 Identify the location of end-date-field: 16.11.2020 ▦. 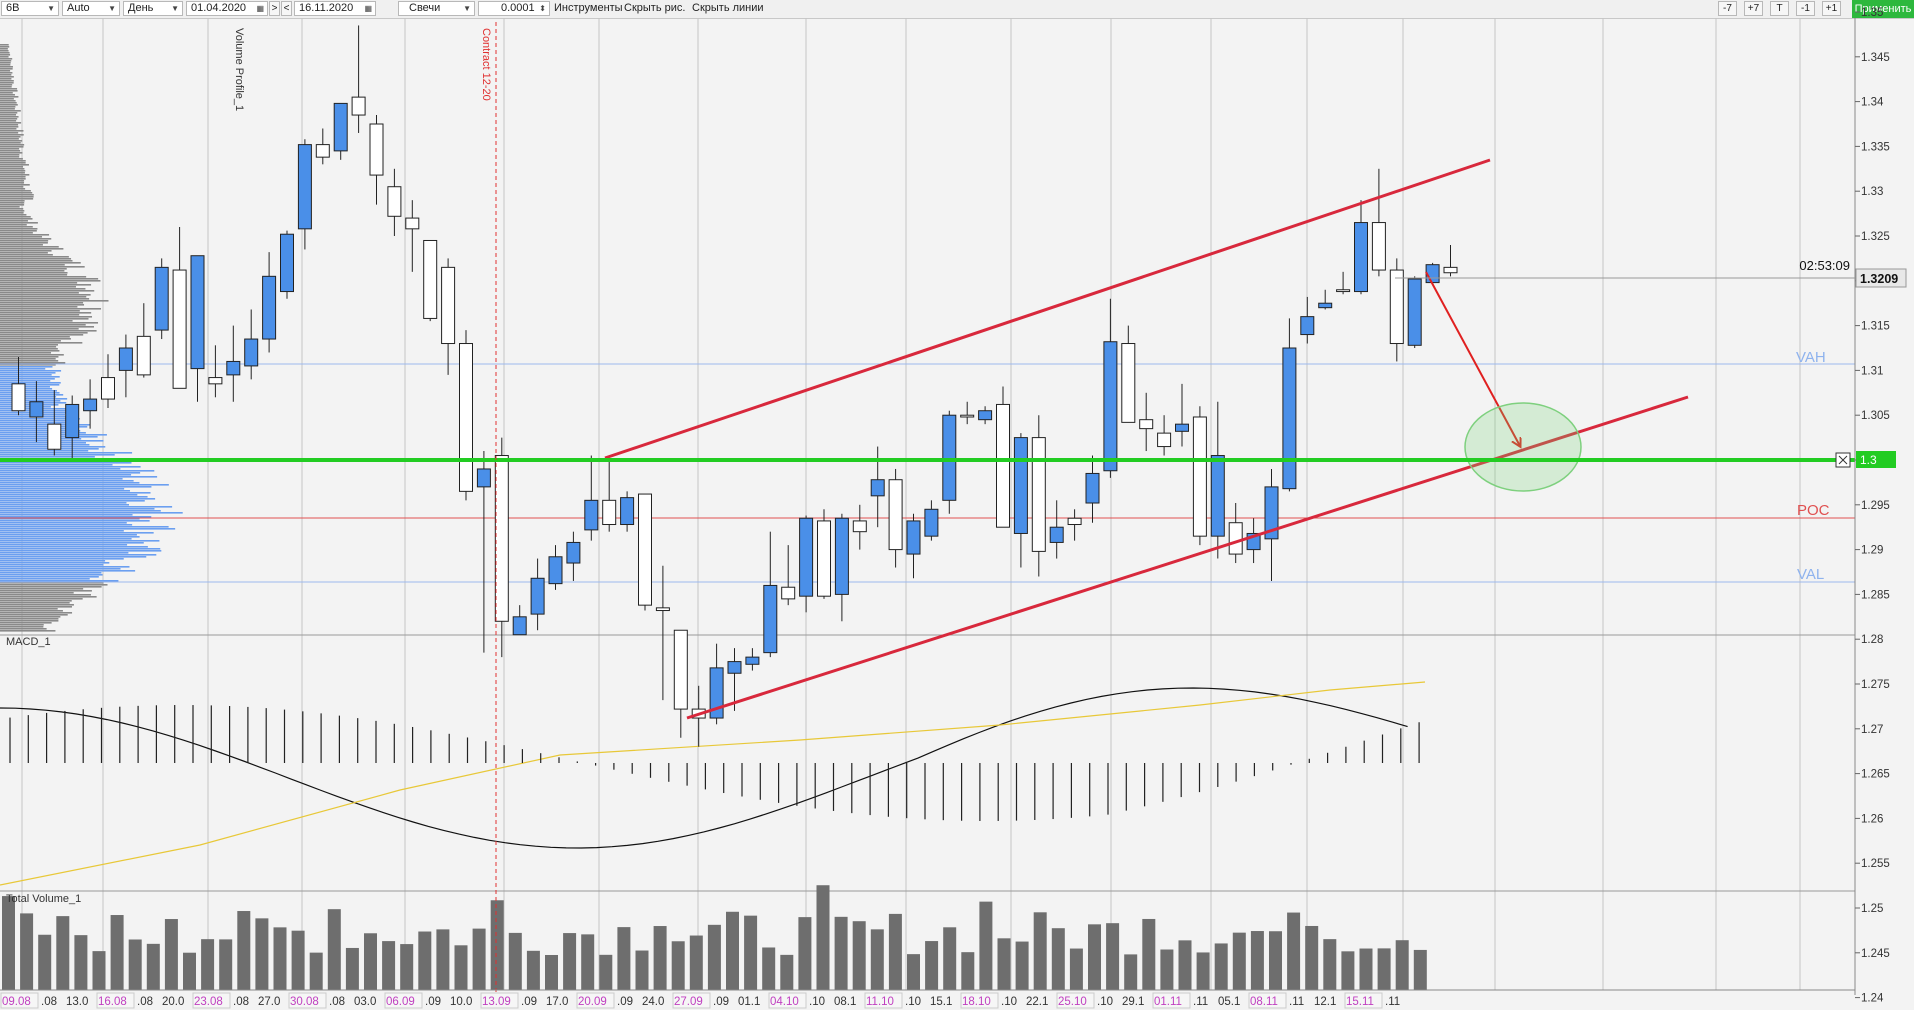
(335, 8).